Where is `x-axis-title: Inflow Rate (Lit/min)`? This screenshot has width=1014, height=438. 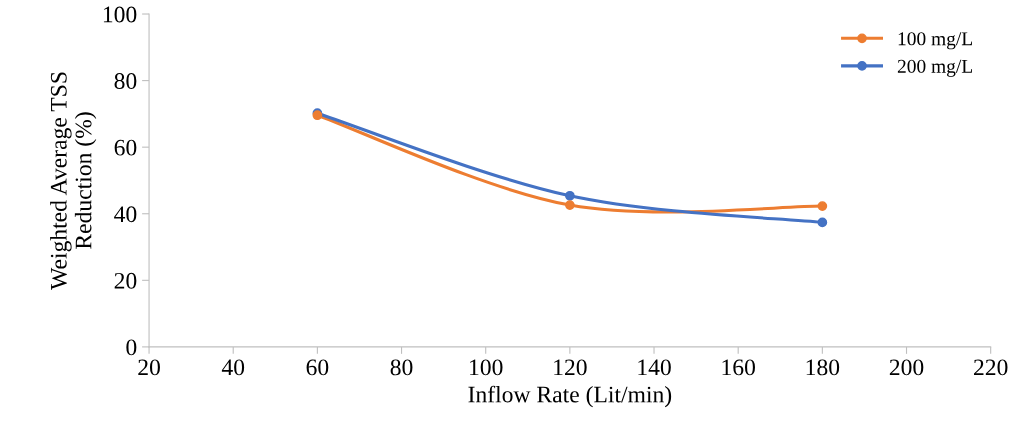 x-axis-title: Inflow Rate (Lit/min) is located at coordinates (570, 396).